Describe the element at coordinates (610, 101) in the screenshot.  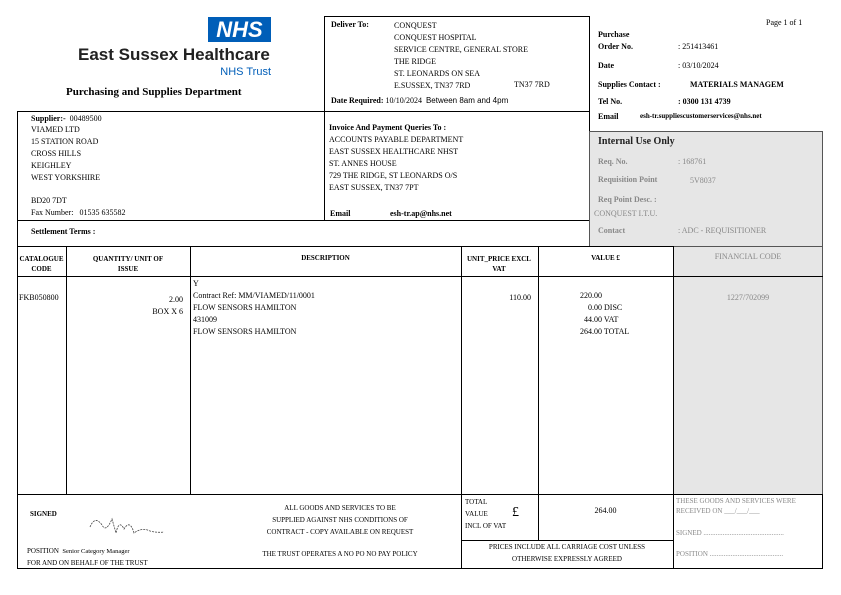
I see `tel-label: Tel No.` at that location.